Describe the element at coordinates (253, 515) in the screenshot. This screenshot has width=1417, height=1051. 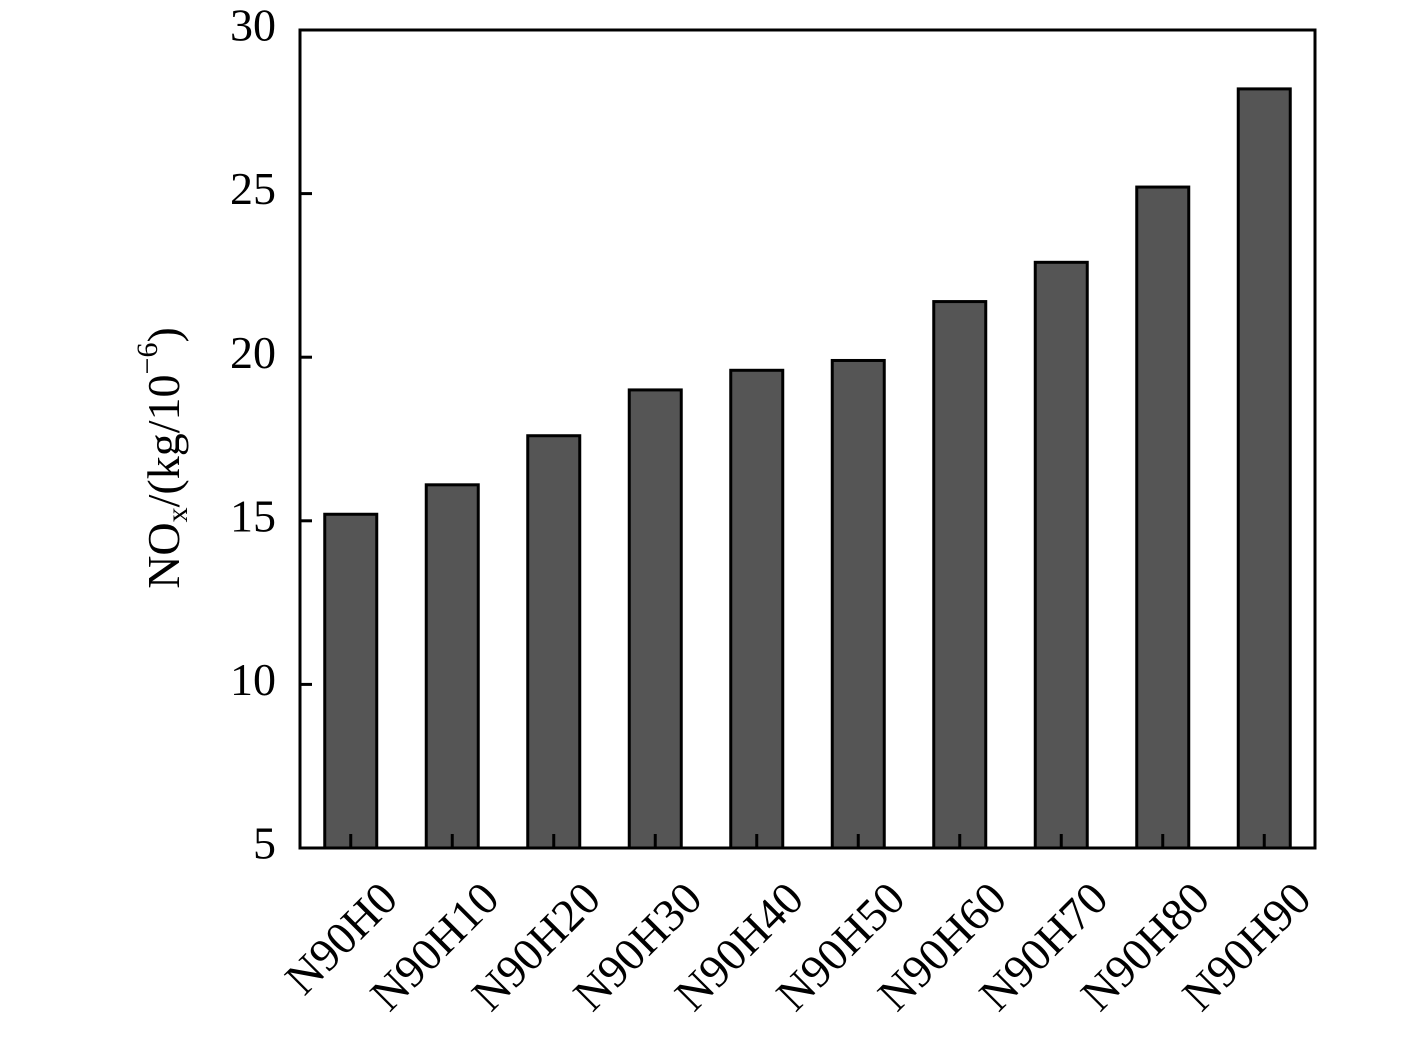
I see `y-tick-label: 15` at that location.